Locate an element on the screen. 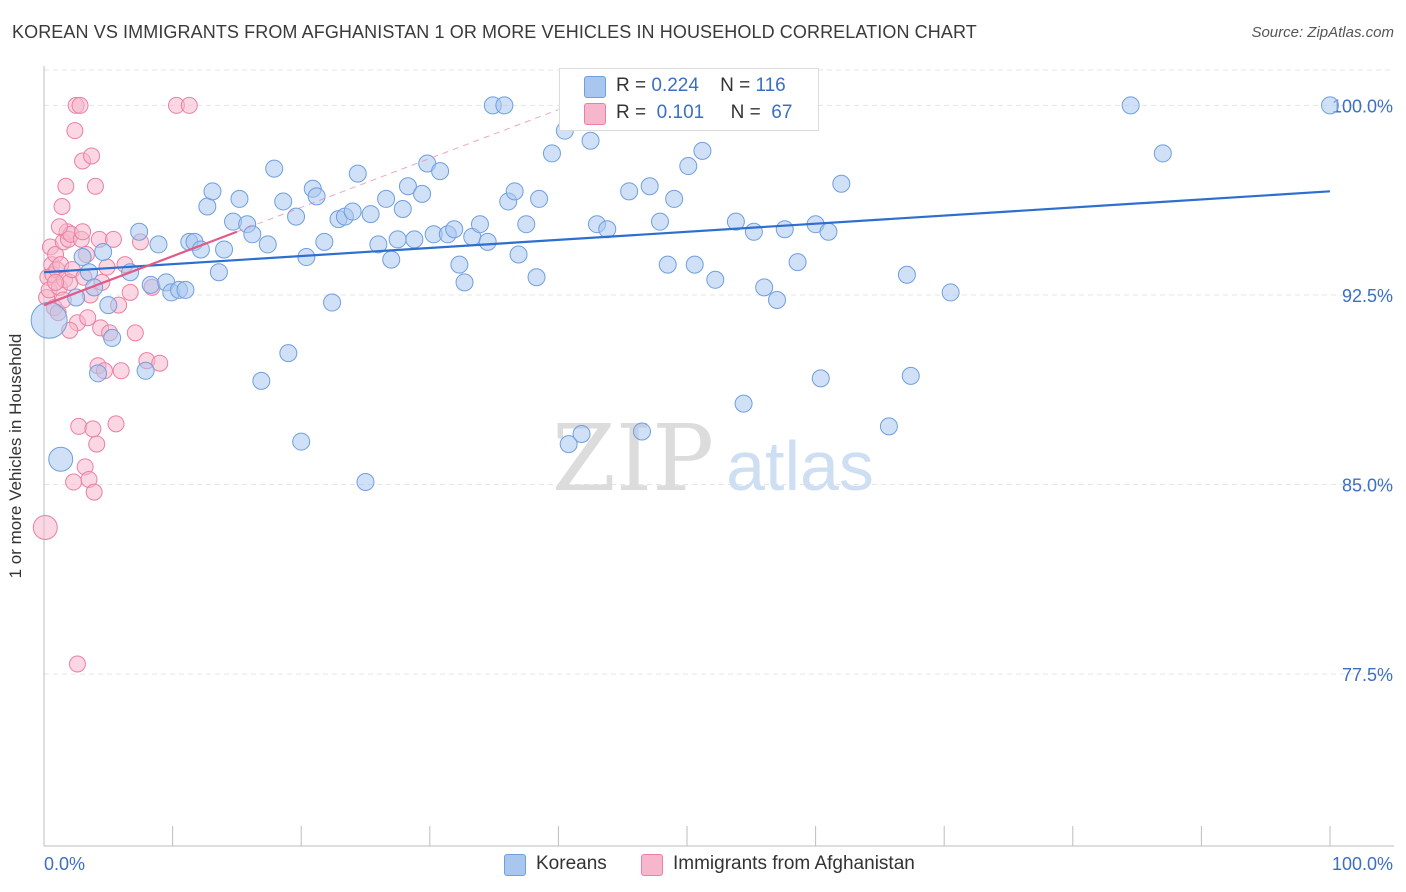  legend-r-label: R = is located at coordinates (631, 85).